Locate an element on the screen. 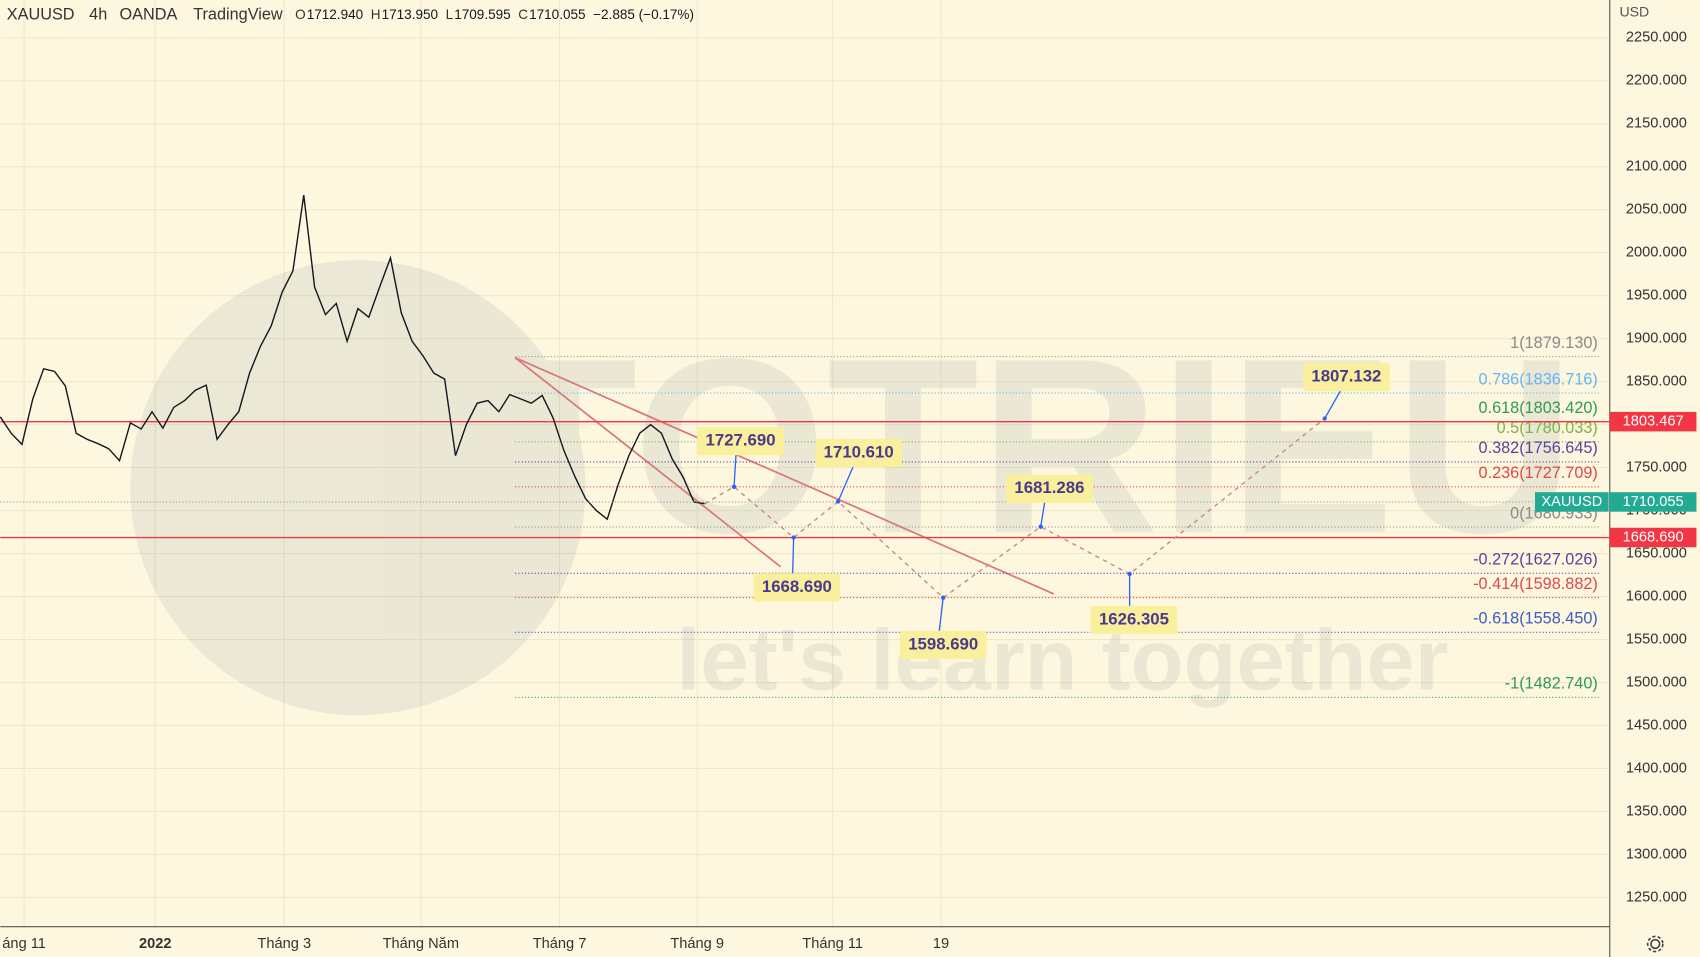 The height and width of the screenshot is (957, 1700). projection-label: 1710.610 is located at coordinates (859, 451).